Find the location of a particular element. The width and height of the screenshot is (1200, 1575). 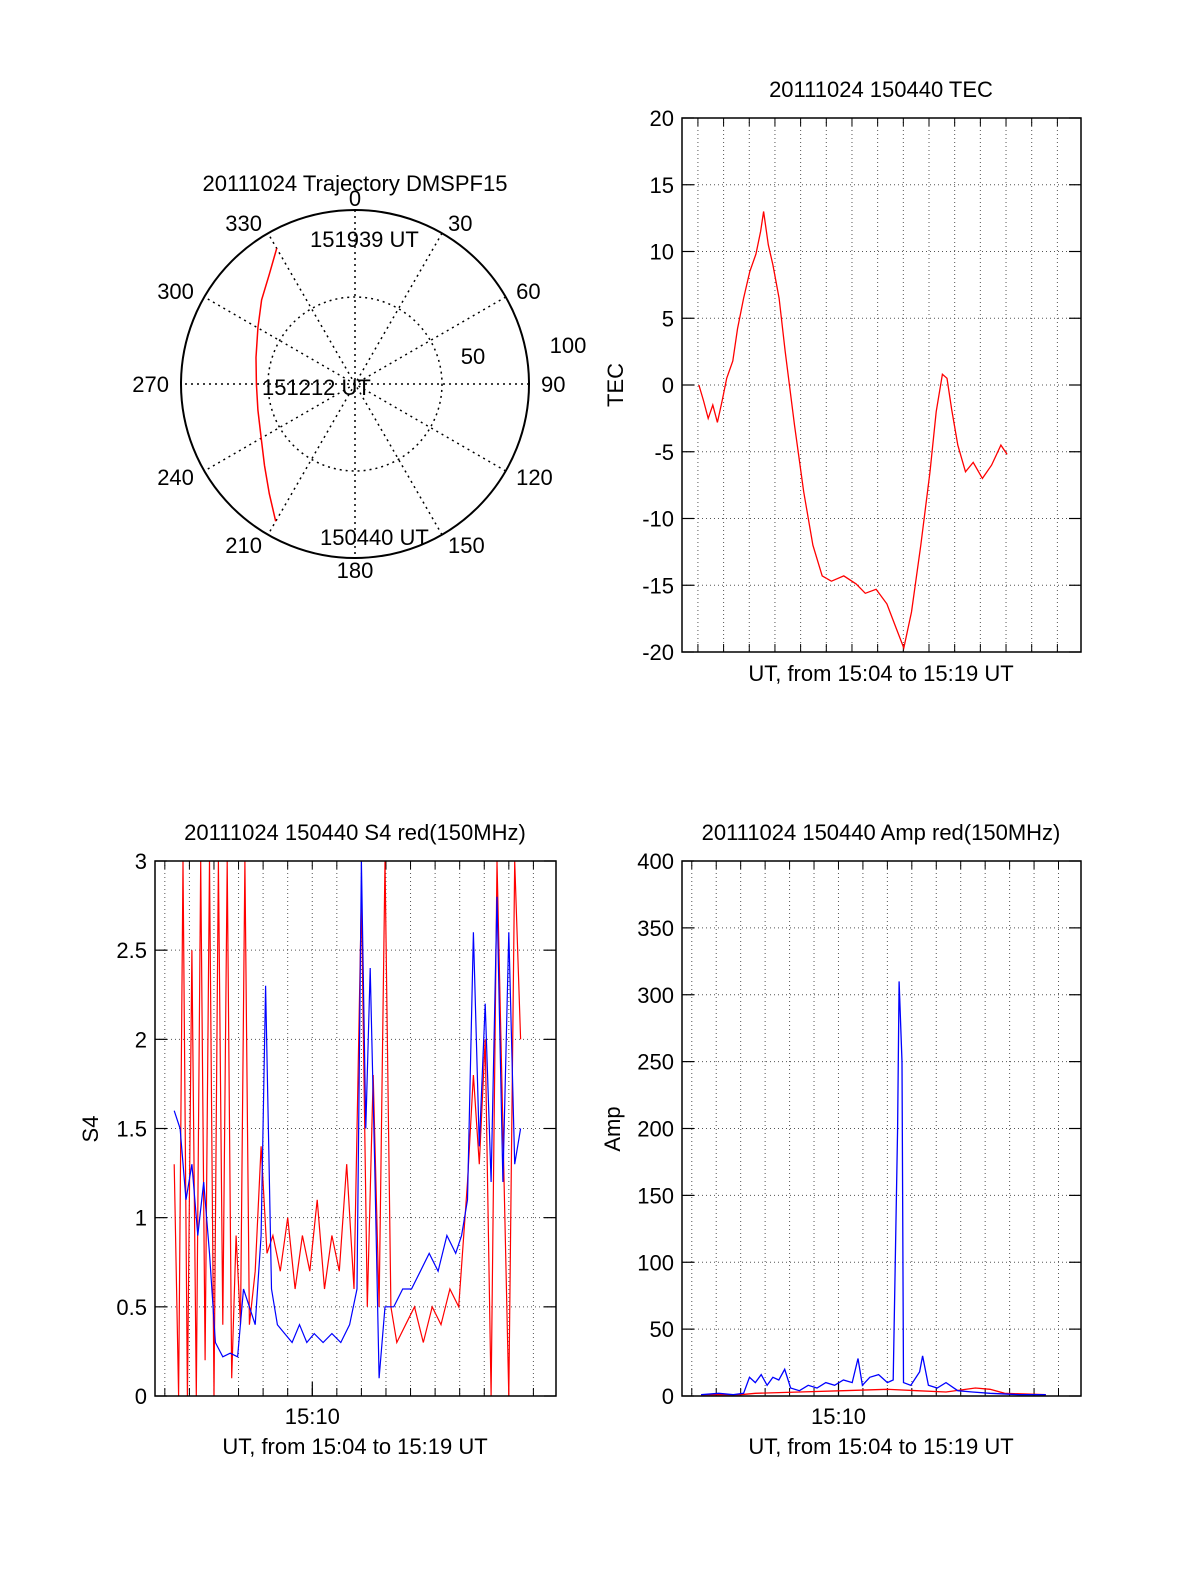

s4-xtick-label: 15:10 is located at coordinates (312, 1416).